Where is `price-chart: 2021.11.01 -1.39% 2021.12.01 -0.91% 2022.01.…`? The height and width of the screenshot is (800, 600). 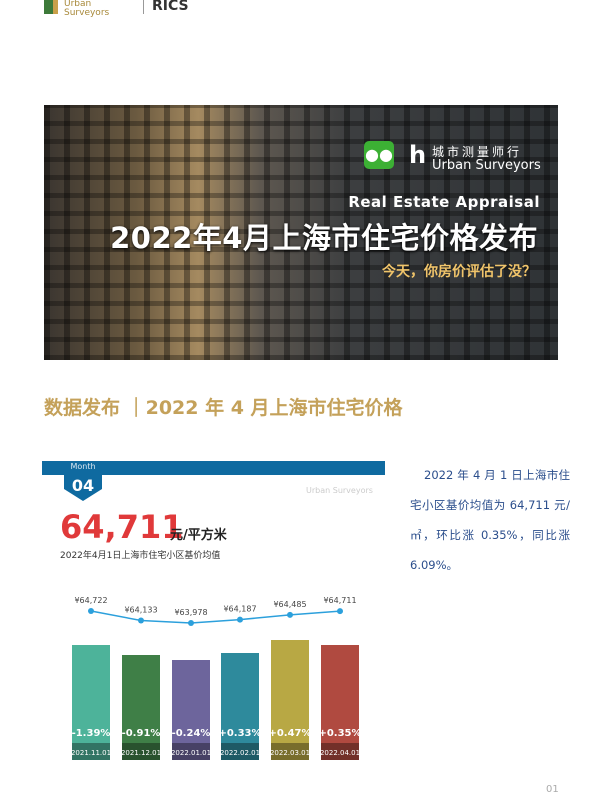
price-chart: 2021.11.01 -1.39% 2021.12.01 -0.91% 2022.01.… is located at coordinates (216, 678).